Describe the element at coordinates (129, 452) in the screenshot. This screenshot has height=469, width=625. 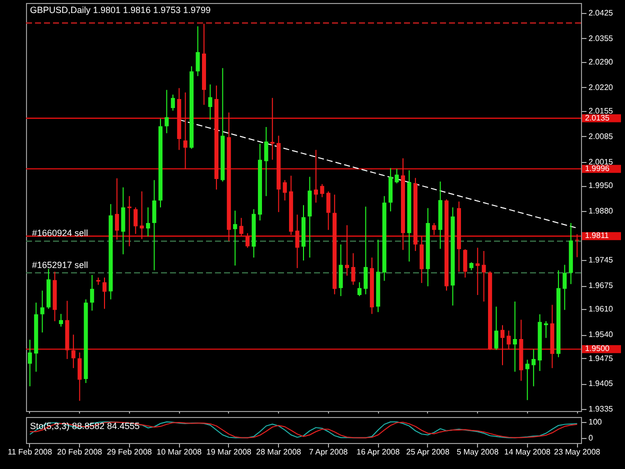
I see `x-tick-label: 29 Feb 2008` at that location.